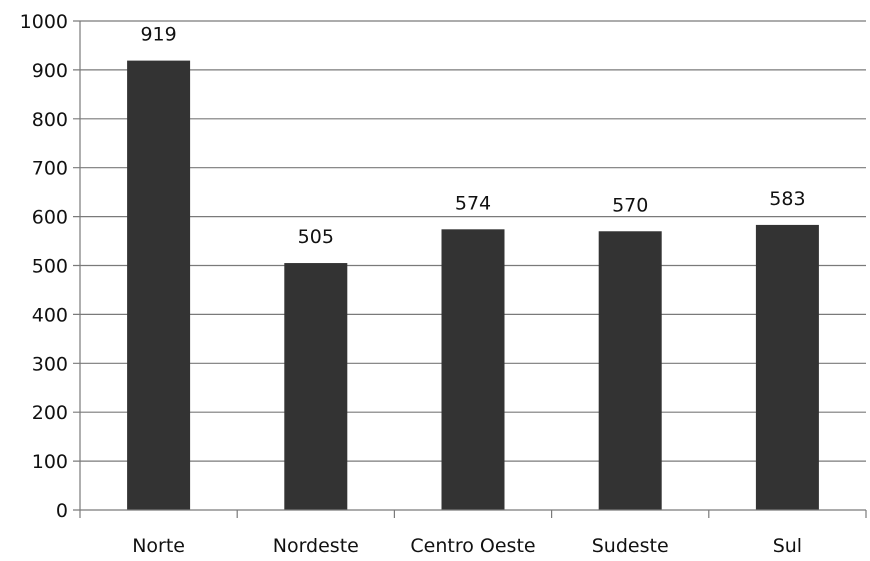 The width and height of the screenshot is (870, 561). Describe the element at coordinates (630, 370) in the screenshot. I see `bar-sudeste` at that location.